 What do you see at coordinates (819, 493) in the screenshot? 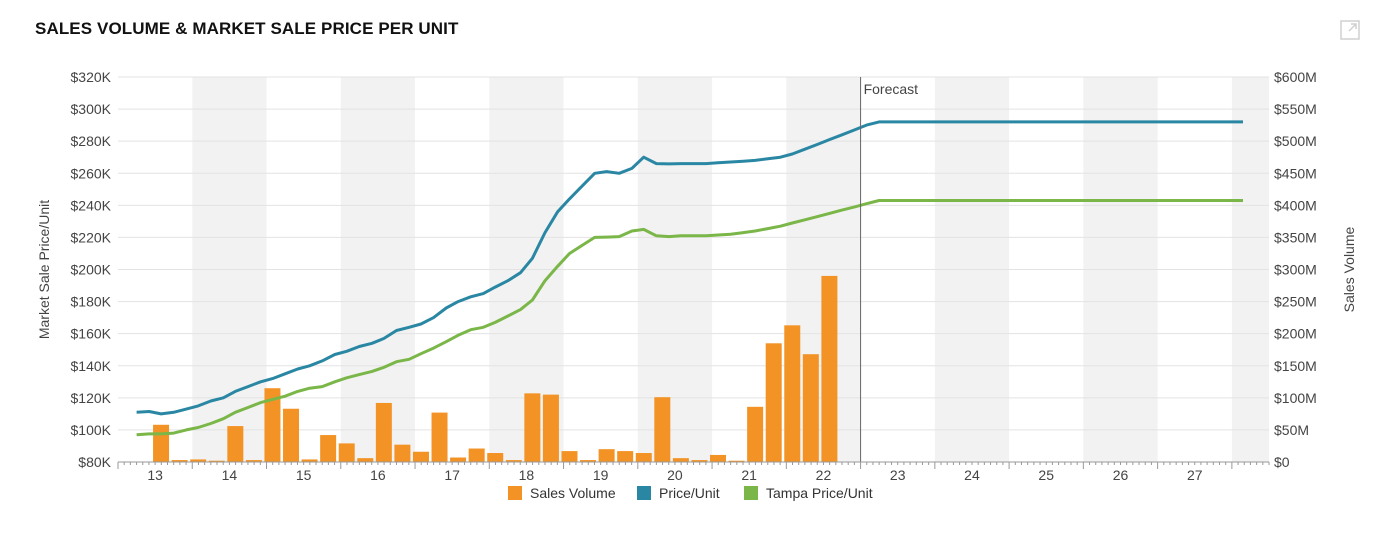
I see `legend-label: Tampa Price/Unit` at bounding box center [819, 493].